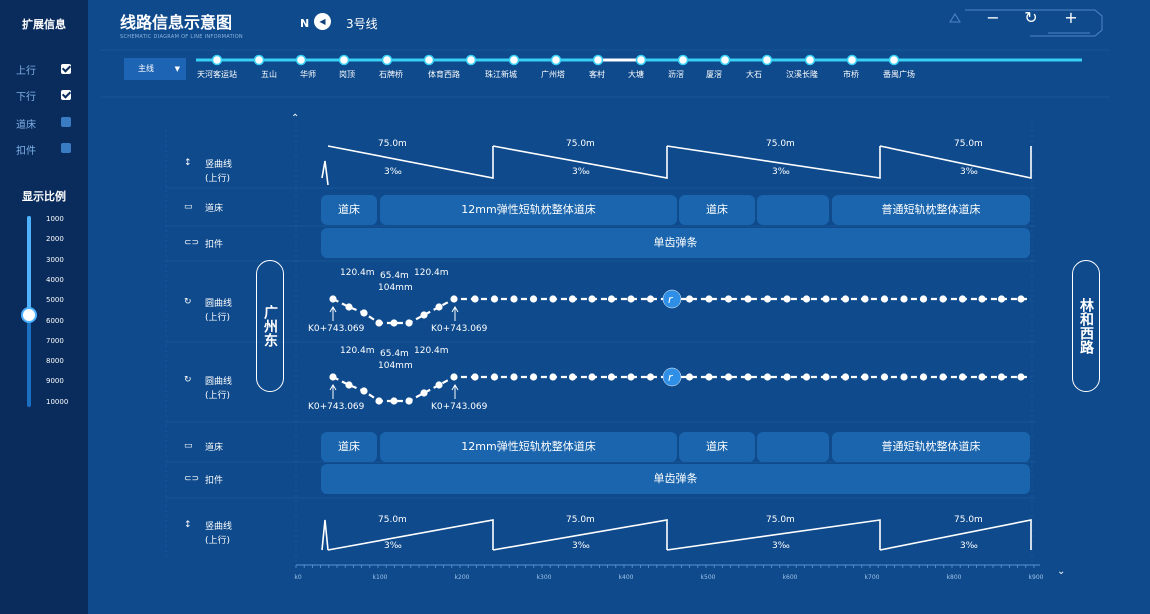  I want to click on station-label: 沥滘, so click(676, 74).